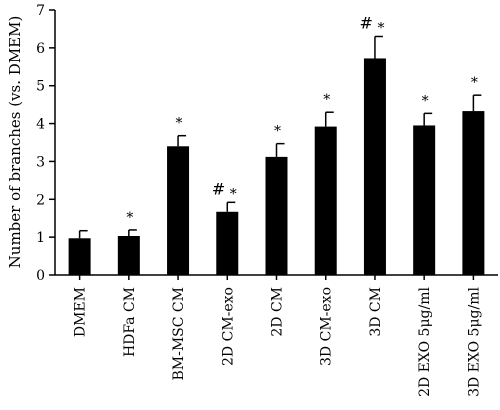 The image size is (500, 410). I want to click on y-tick-label: 2, so click(40, 200).